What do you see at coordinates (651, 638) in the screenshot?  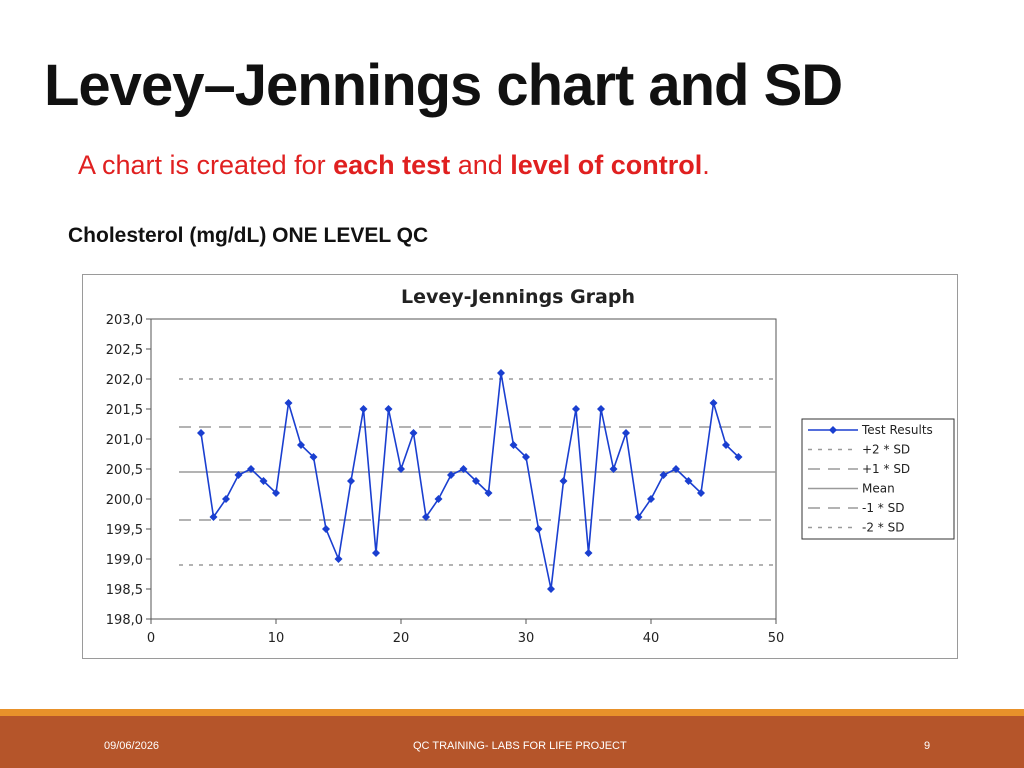 I see `x-tick-label: 40` at bounding box center [651, 638].